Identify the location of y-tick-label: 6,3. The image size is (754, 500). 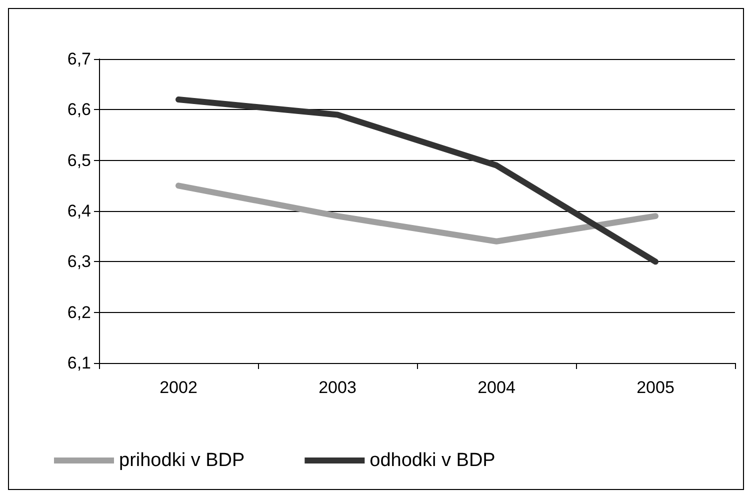
(79, 262).